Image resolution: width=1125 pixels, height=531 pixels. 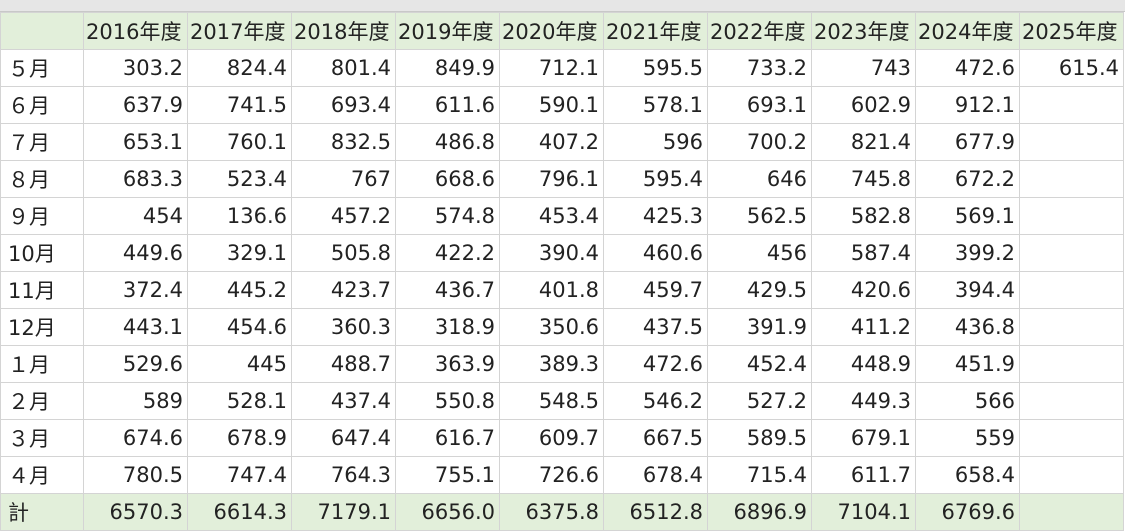 I want to click on value-cell: 566, so click(x=967, y=401).